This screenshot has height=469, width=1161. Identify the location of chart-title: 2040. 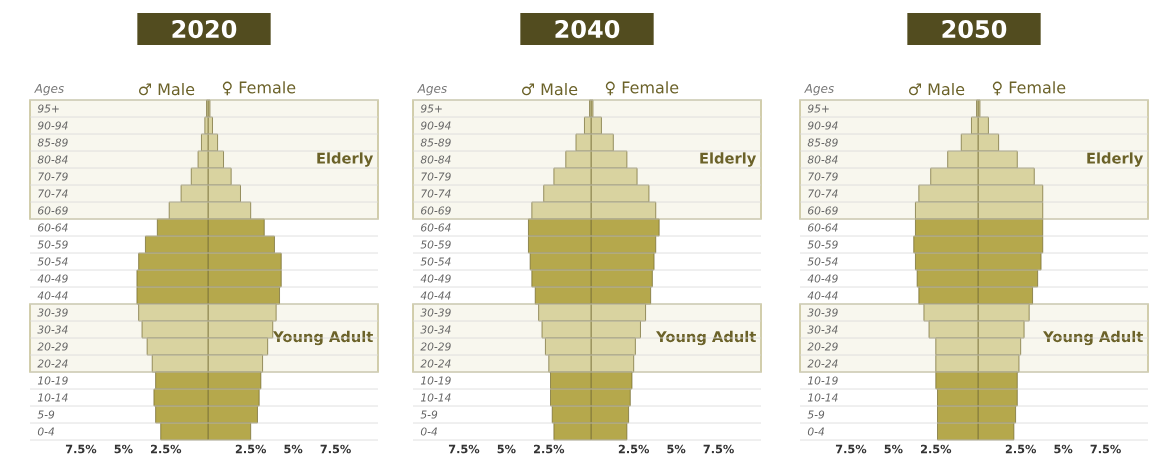
(587, 29).